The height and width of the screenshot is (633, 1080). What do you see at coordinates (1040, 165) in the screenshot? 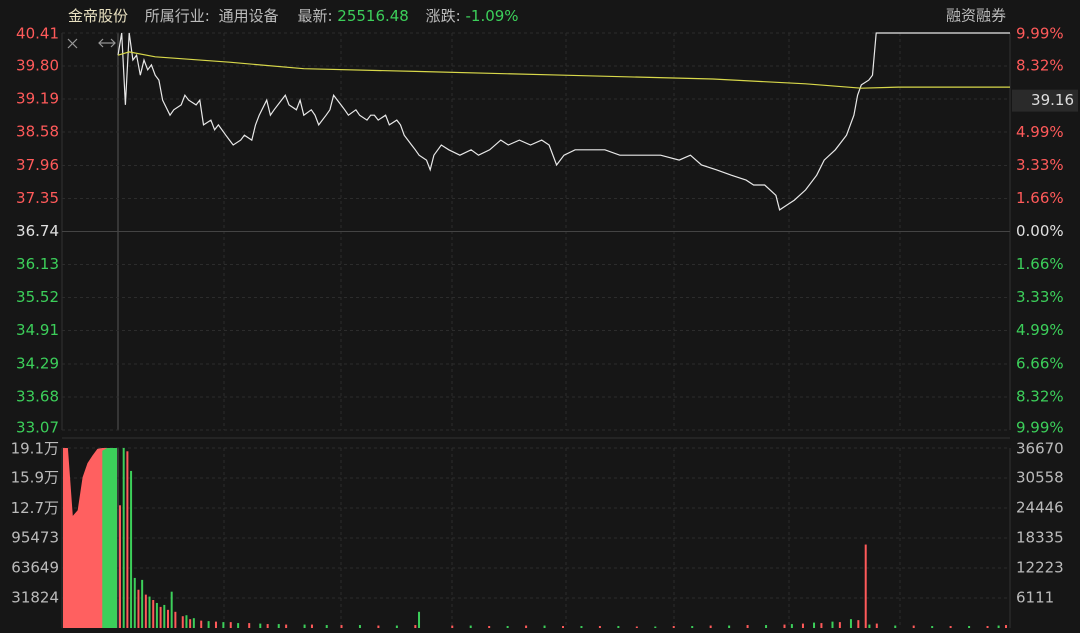
I see `y2-tick-label: 3.33%` at bounding box center [1040, 165].